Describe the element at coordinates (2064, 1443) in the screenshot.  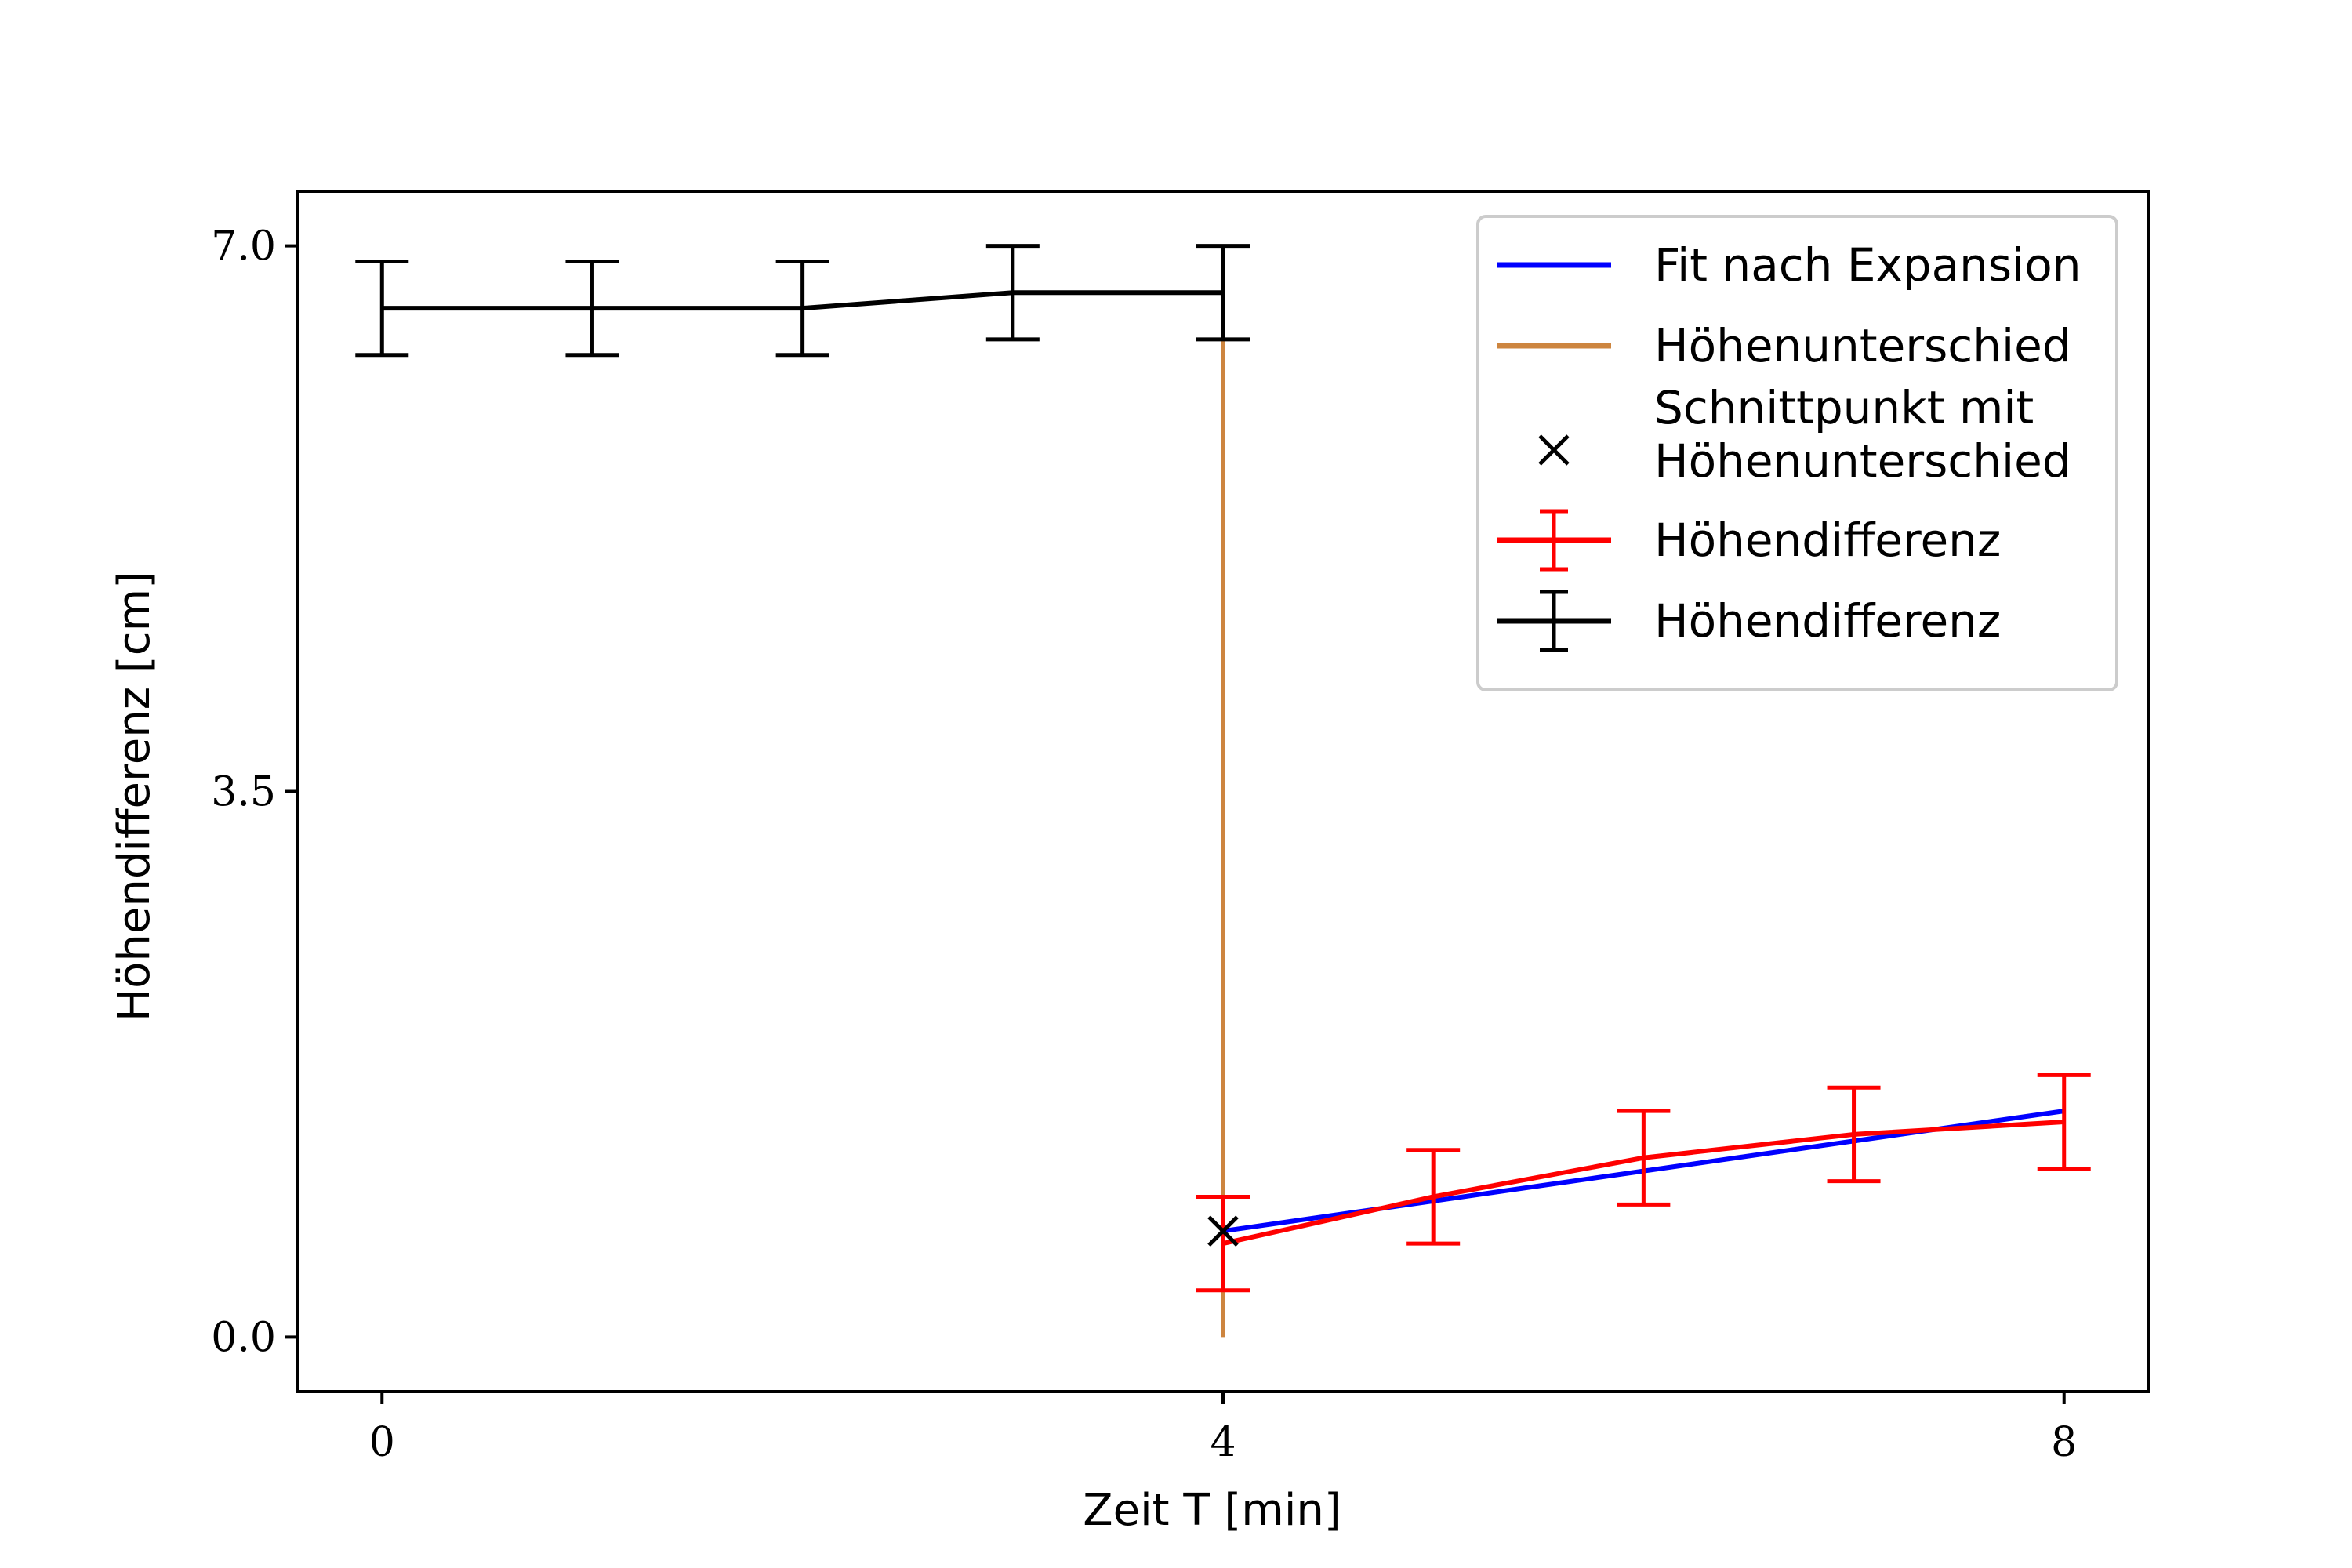
I see `x-tick-label: 8` at that location.